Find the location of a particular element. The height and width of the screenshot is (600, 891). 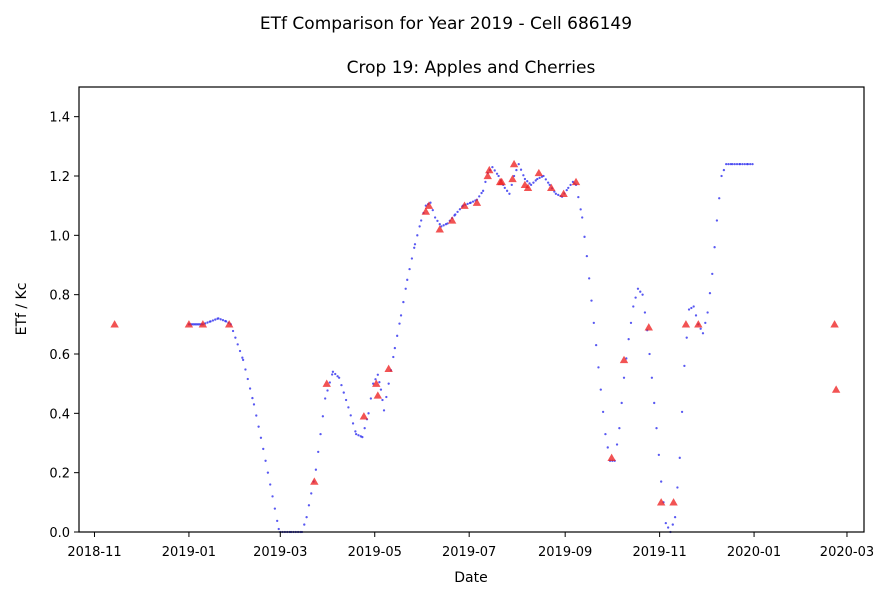

x-tick-label: 2019-07 is located at coordinates (469, 552).